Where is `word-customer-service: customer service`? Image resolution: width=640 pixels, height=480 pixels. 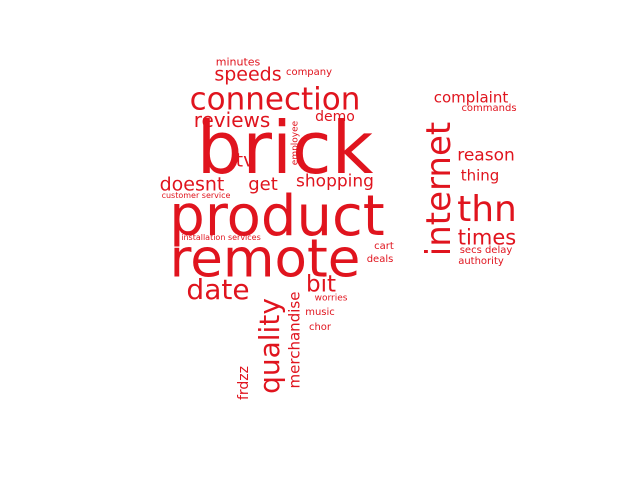 word-customer-service: customer service is located at coordinates (196, 195).